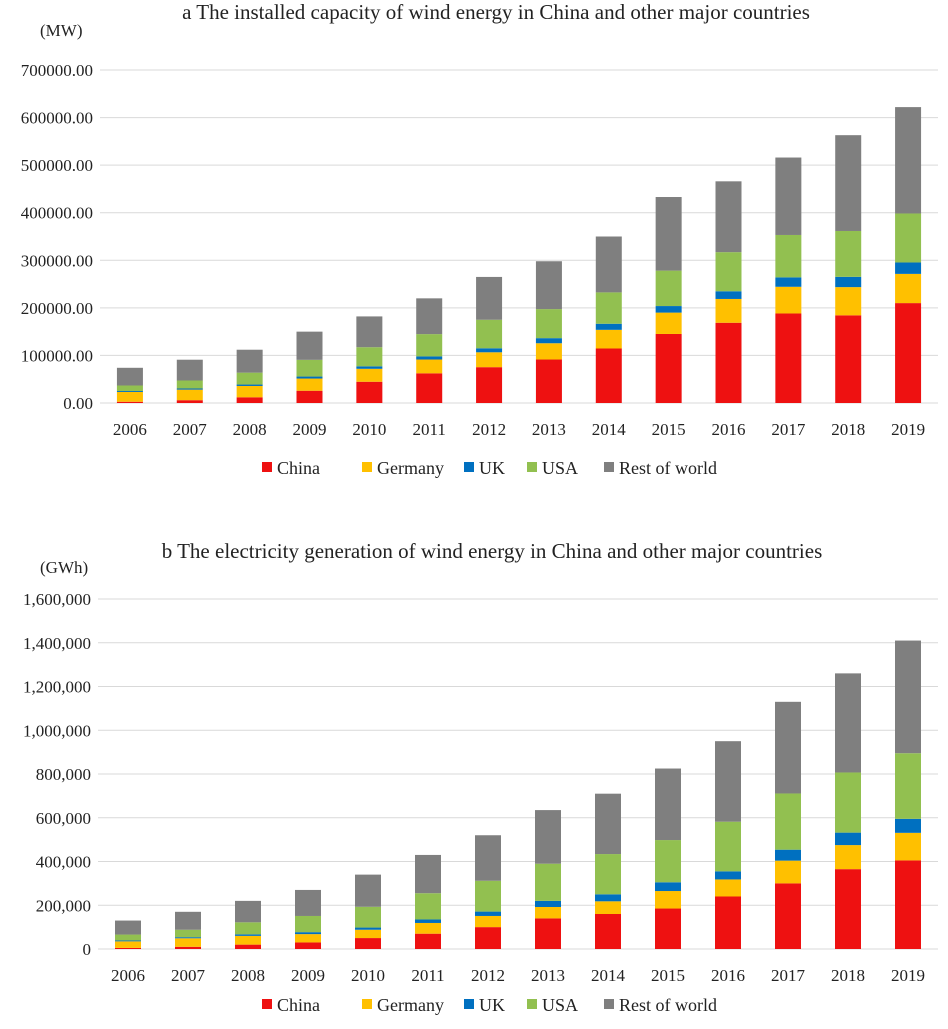  Describe the element at coordinates (308, 938) in the screenshot. I see `bar-segment-germany-2009` at that location.